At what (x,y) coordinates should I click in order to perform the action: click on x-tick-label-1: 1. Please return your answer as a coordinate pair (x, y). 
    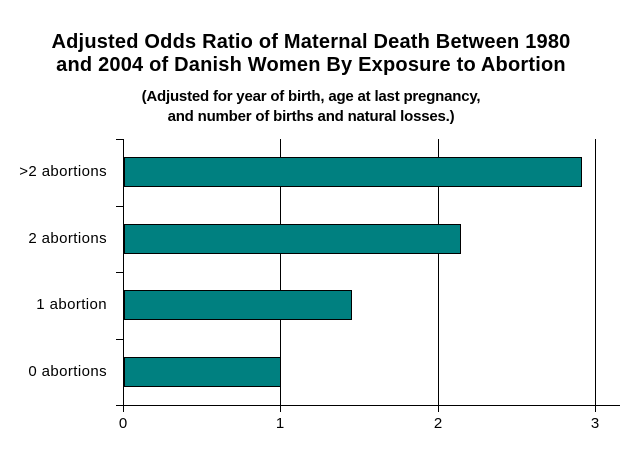
    Looking at the image, I should click on (280, 423).